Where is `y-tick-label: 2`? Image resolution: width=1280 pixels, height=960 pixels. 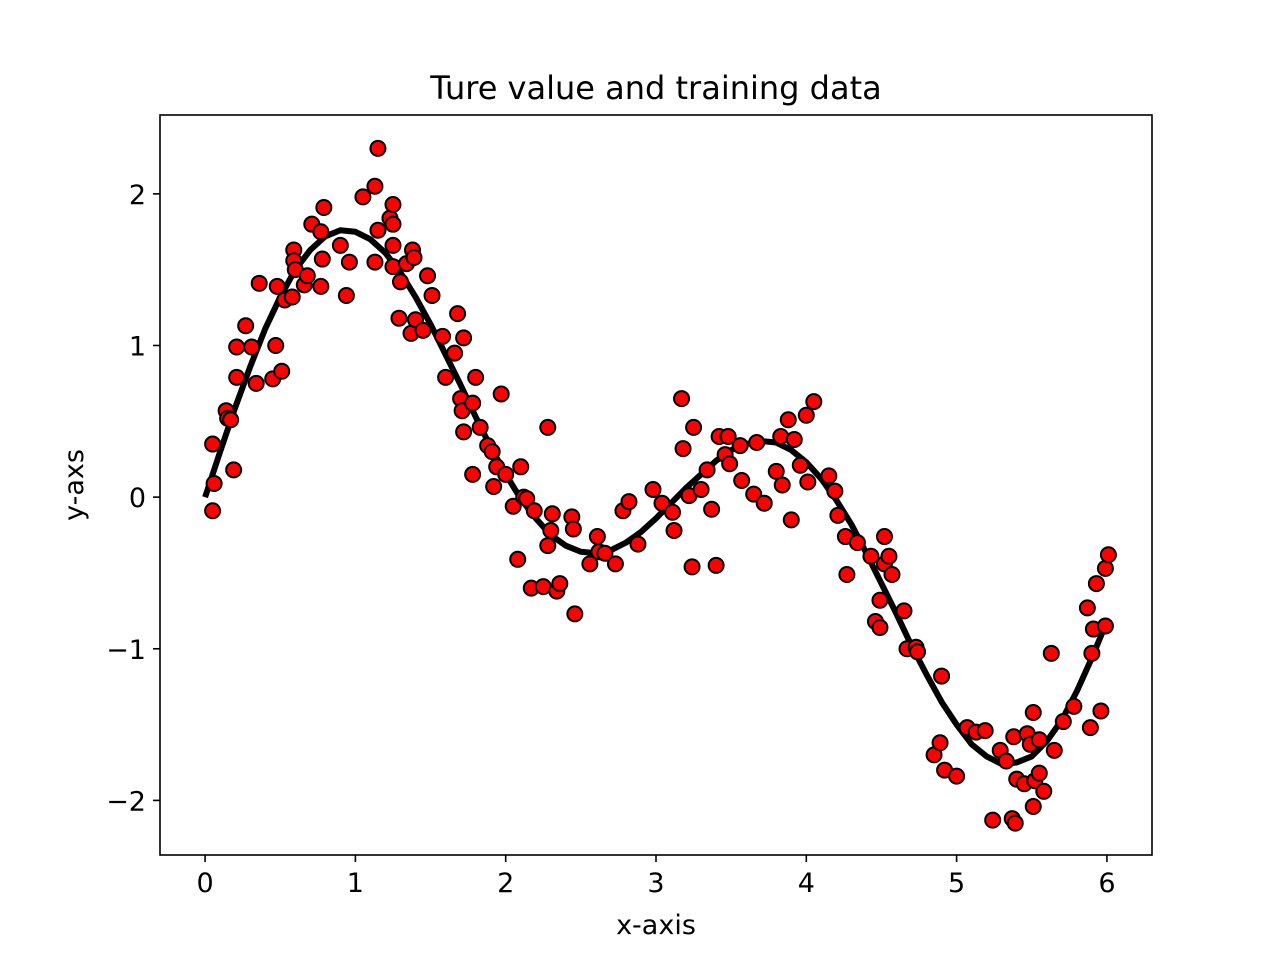 y-tick-label: 2 is located at coordinates (137, 195).